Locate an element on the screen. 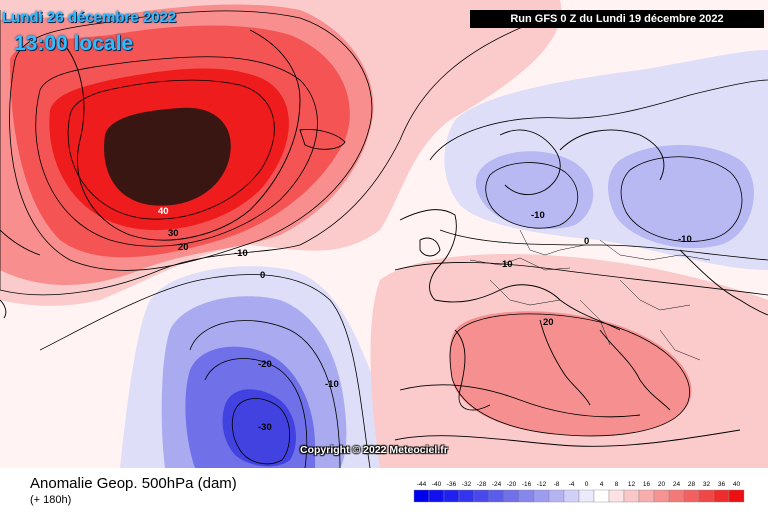 Image resolution: width=768 pixels, height=512 pixels. contour-m30-low is located at coordinates (261, 431).